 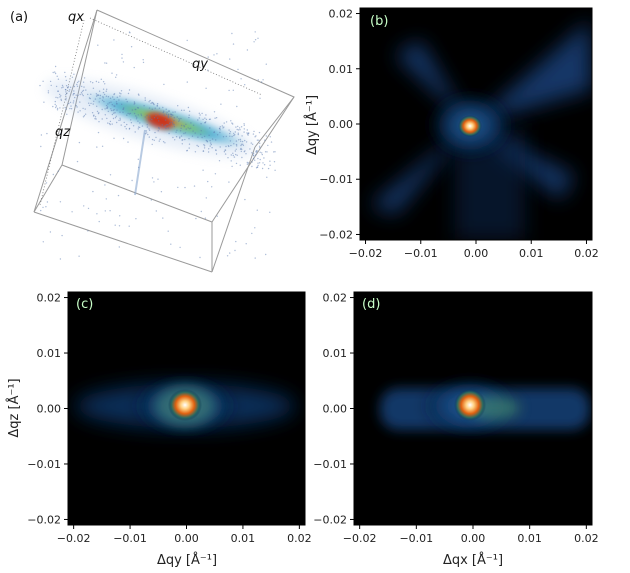 I want to click on panel_c-x-tick-label: 0.01, so click(x=243, y=538).